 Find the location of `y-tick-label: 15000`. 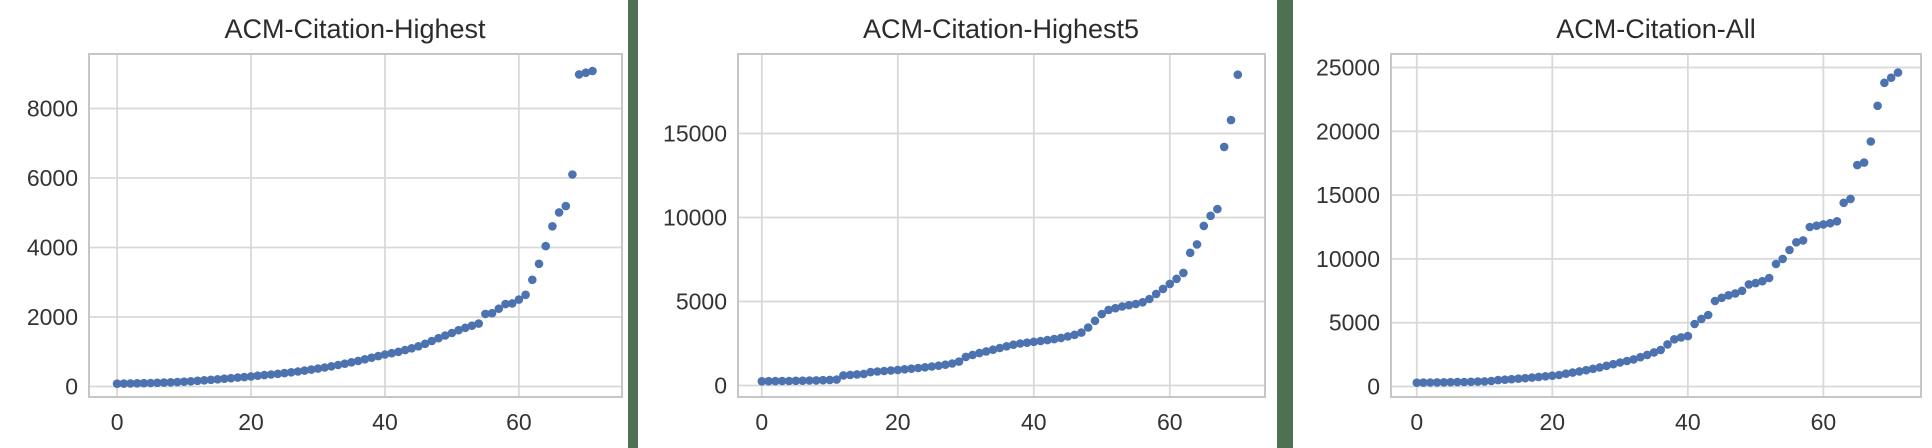

y-tick-label: 15000 is located at coordinates (695, 133).